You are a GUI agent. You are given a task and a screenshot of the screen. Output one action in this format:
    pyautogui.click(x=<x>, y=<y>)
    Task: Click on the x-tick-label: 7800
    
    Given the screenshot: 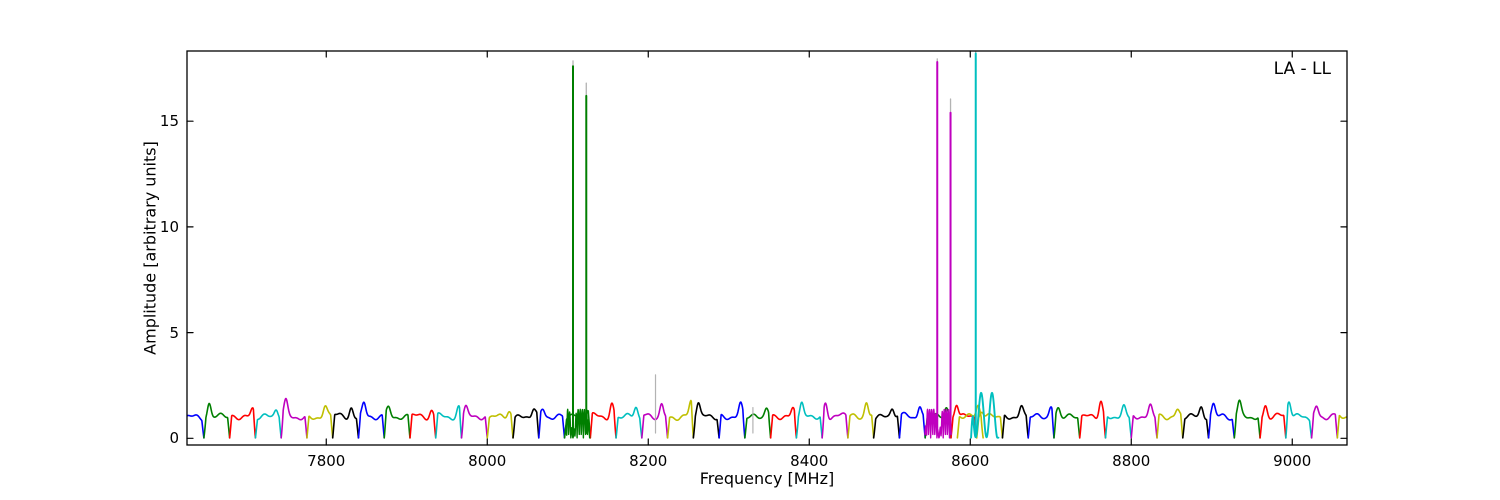 What is the action you would take?
    pyautogui.click(x=326, y=461)
    